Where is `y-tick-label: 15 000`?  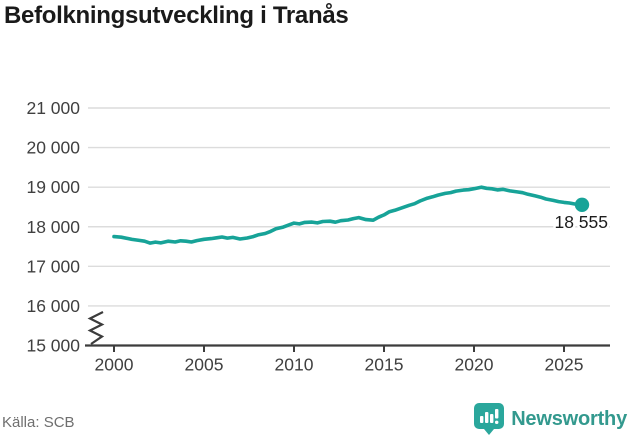
y-tick-label: 15 000 is located at coordinates (53, 346).